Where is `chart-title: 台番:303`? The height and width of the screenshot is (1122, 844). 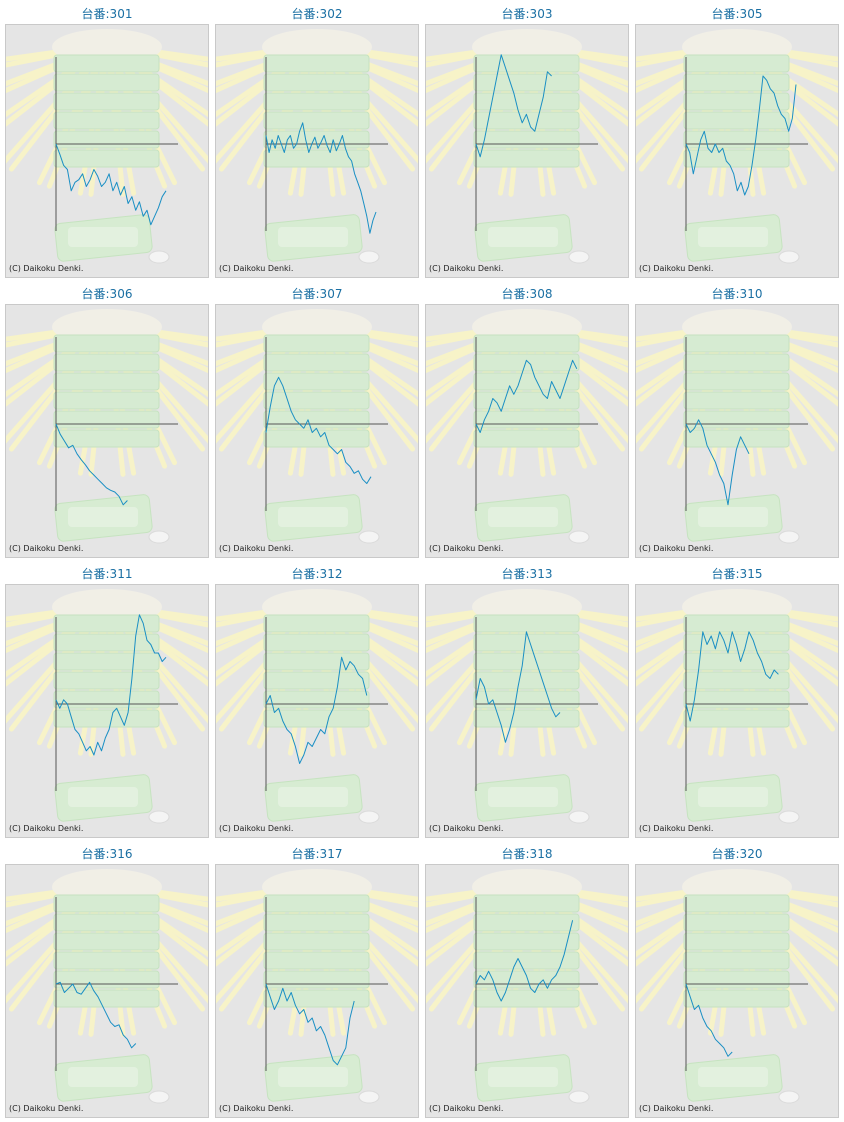 chart-title: 台番:303 is located at coordinates (527, 14).